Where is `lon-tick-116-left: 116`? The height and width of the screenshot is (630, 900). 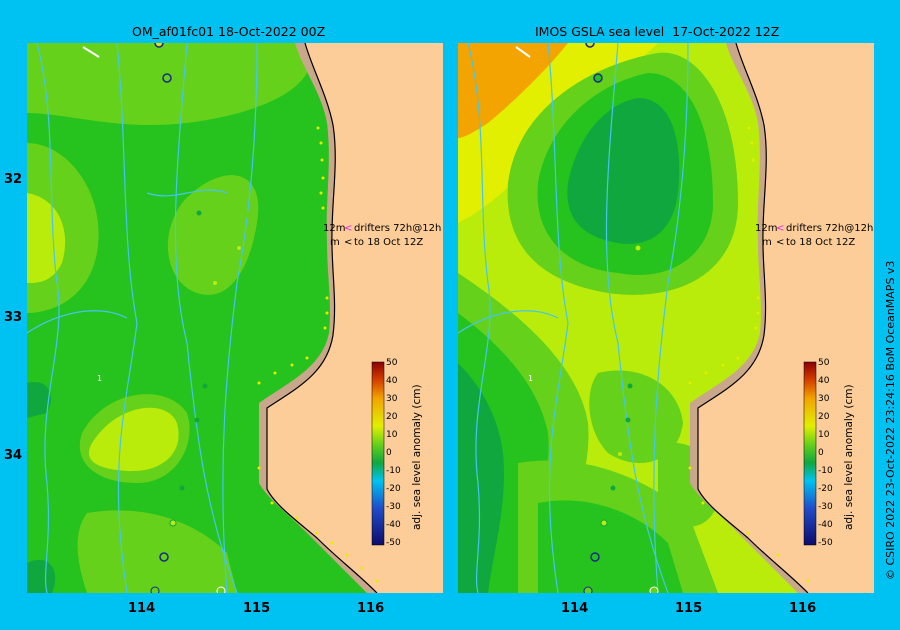 lon-tick-116-left: 116 is located at coordinates (371, 608).